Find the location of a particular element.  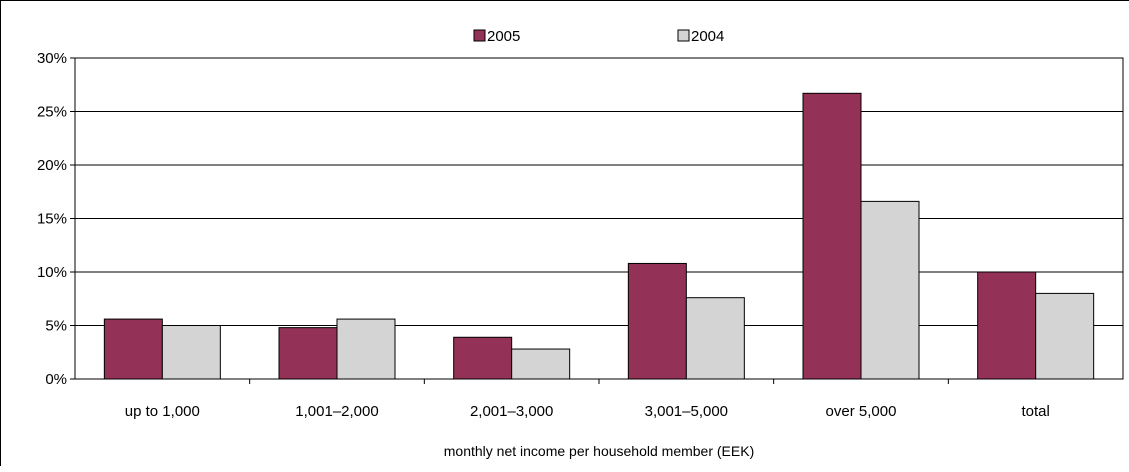

x-category-label: 1,001–2,000 is located at coordinates (336, 411).